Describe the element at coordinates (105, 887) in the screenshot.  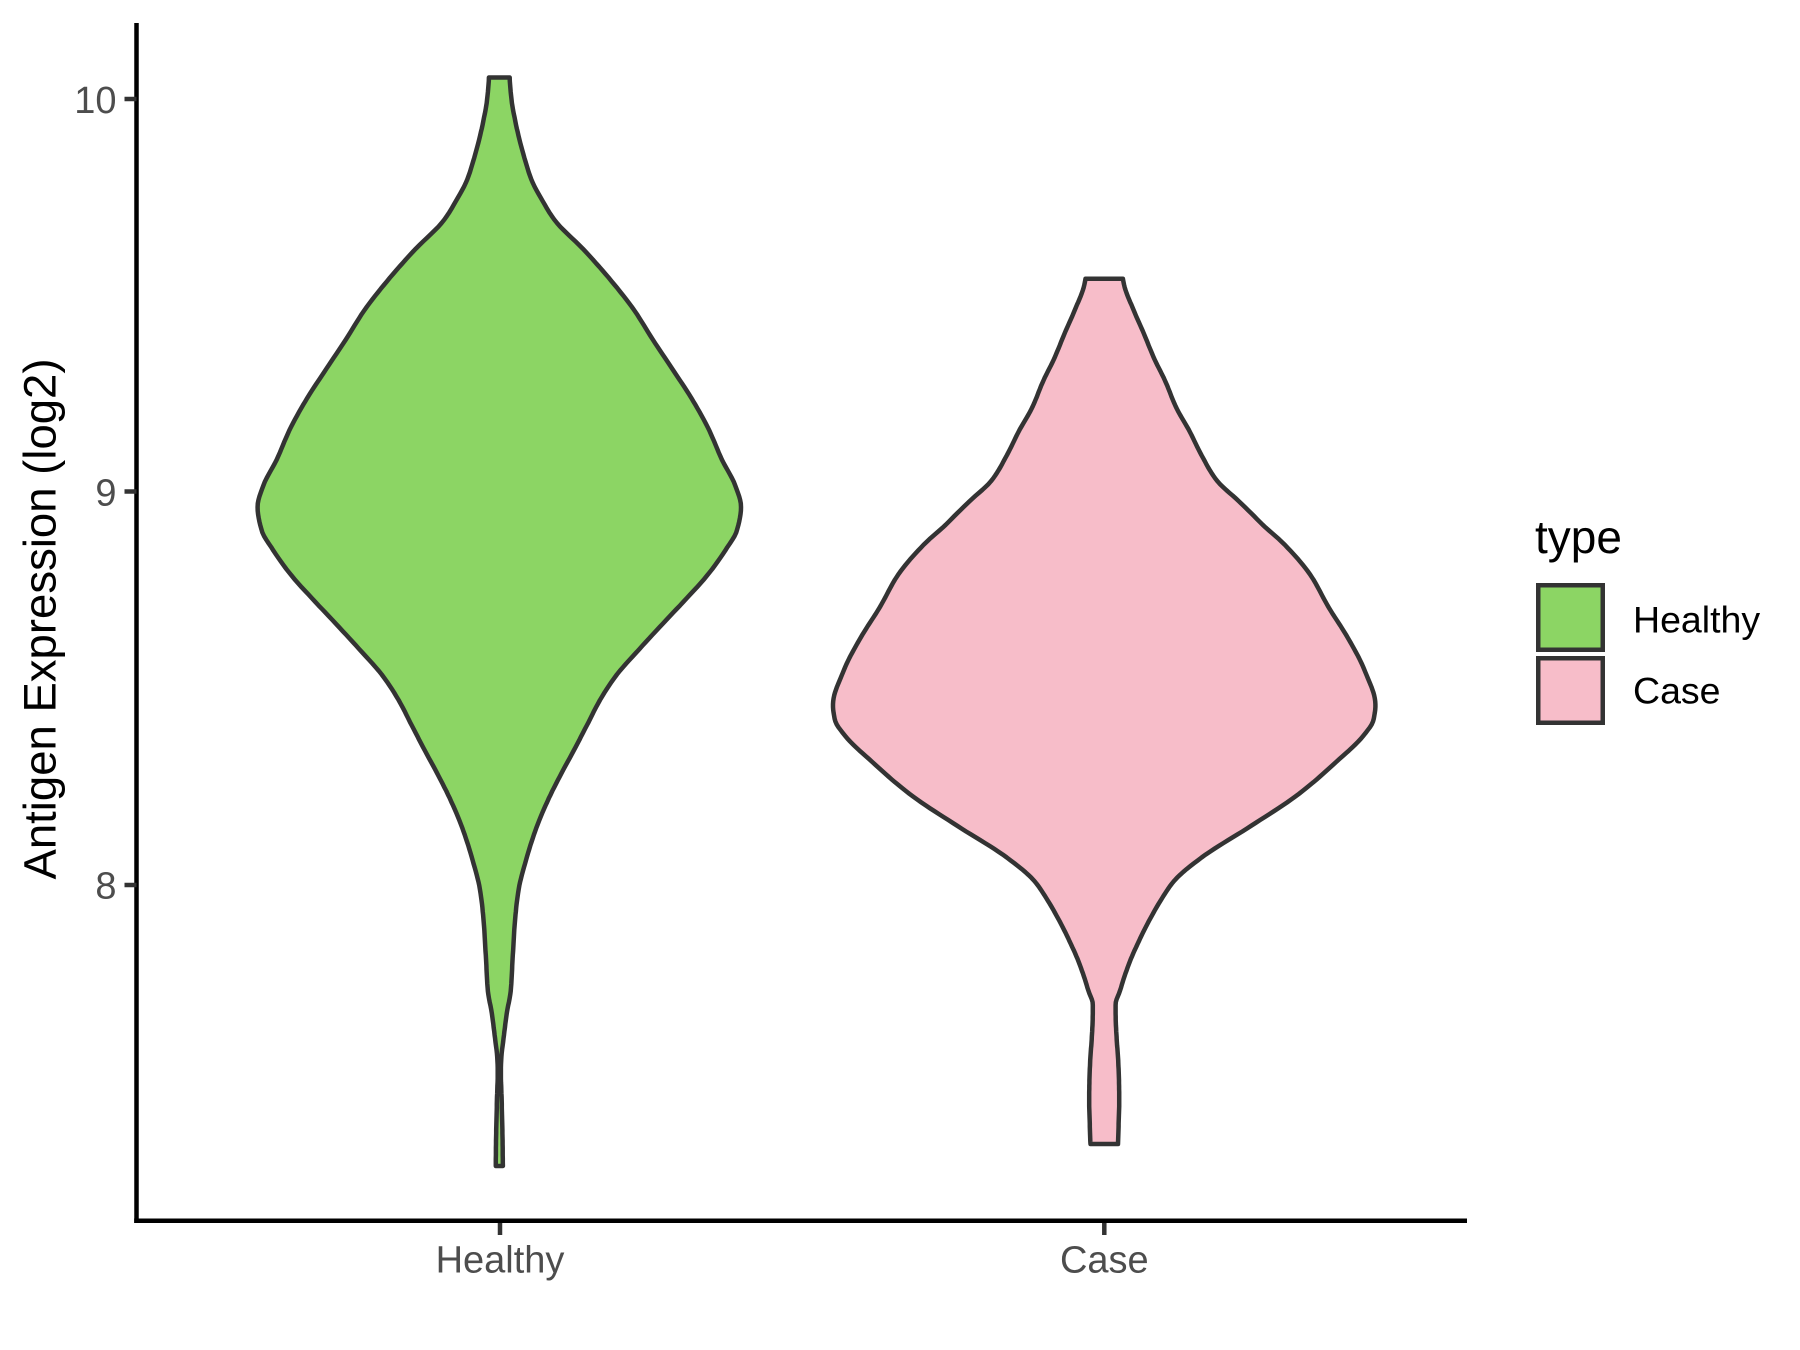
I see `svg-text: 8` at that location.